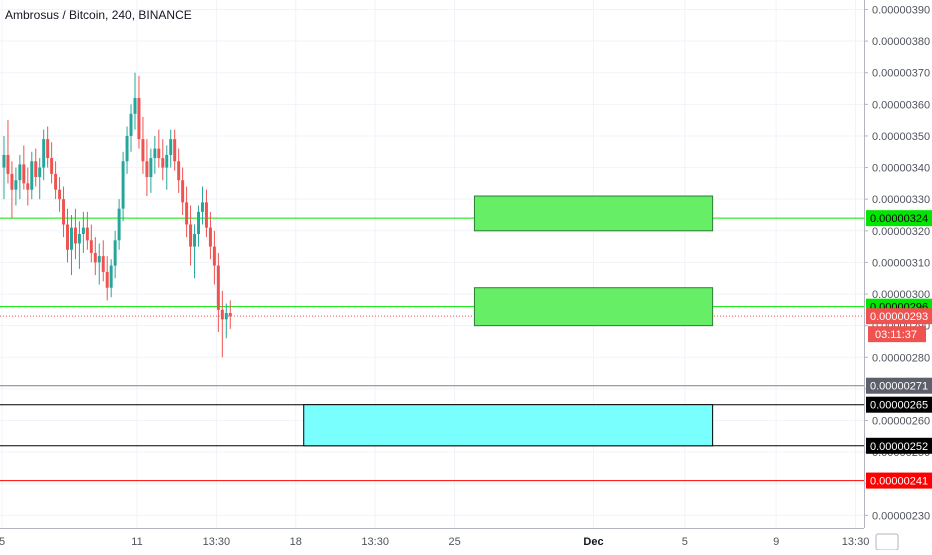 This screenshot has width=932, height=555. I want to click on price-tick-label: 0.00000330, so click(901, 200).